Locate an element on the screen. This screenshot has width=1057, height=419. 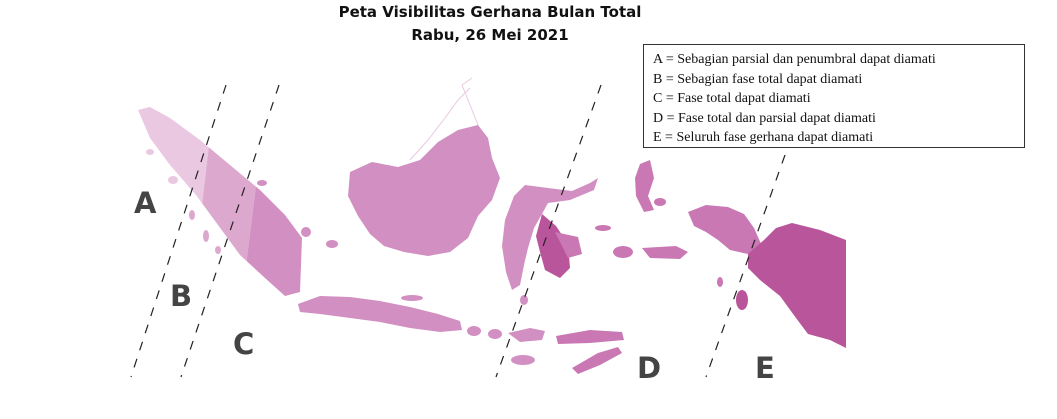
sabah-outline is located at coordinates (440, 124).